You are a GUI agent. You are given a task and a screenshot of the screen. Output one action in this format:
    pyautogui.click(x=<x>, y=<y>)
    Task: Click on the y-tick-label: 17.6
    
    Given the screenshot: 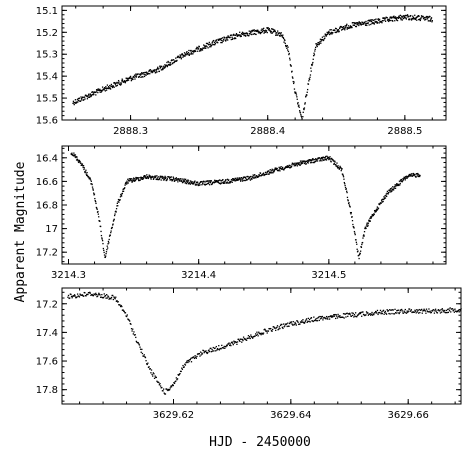 What is the action you would take?
    pyautogui.click(x=47, y=362)
    